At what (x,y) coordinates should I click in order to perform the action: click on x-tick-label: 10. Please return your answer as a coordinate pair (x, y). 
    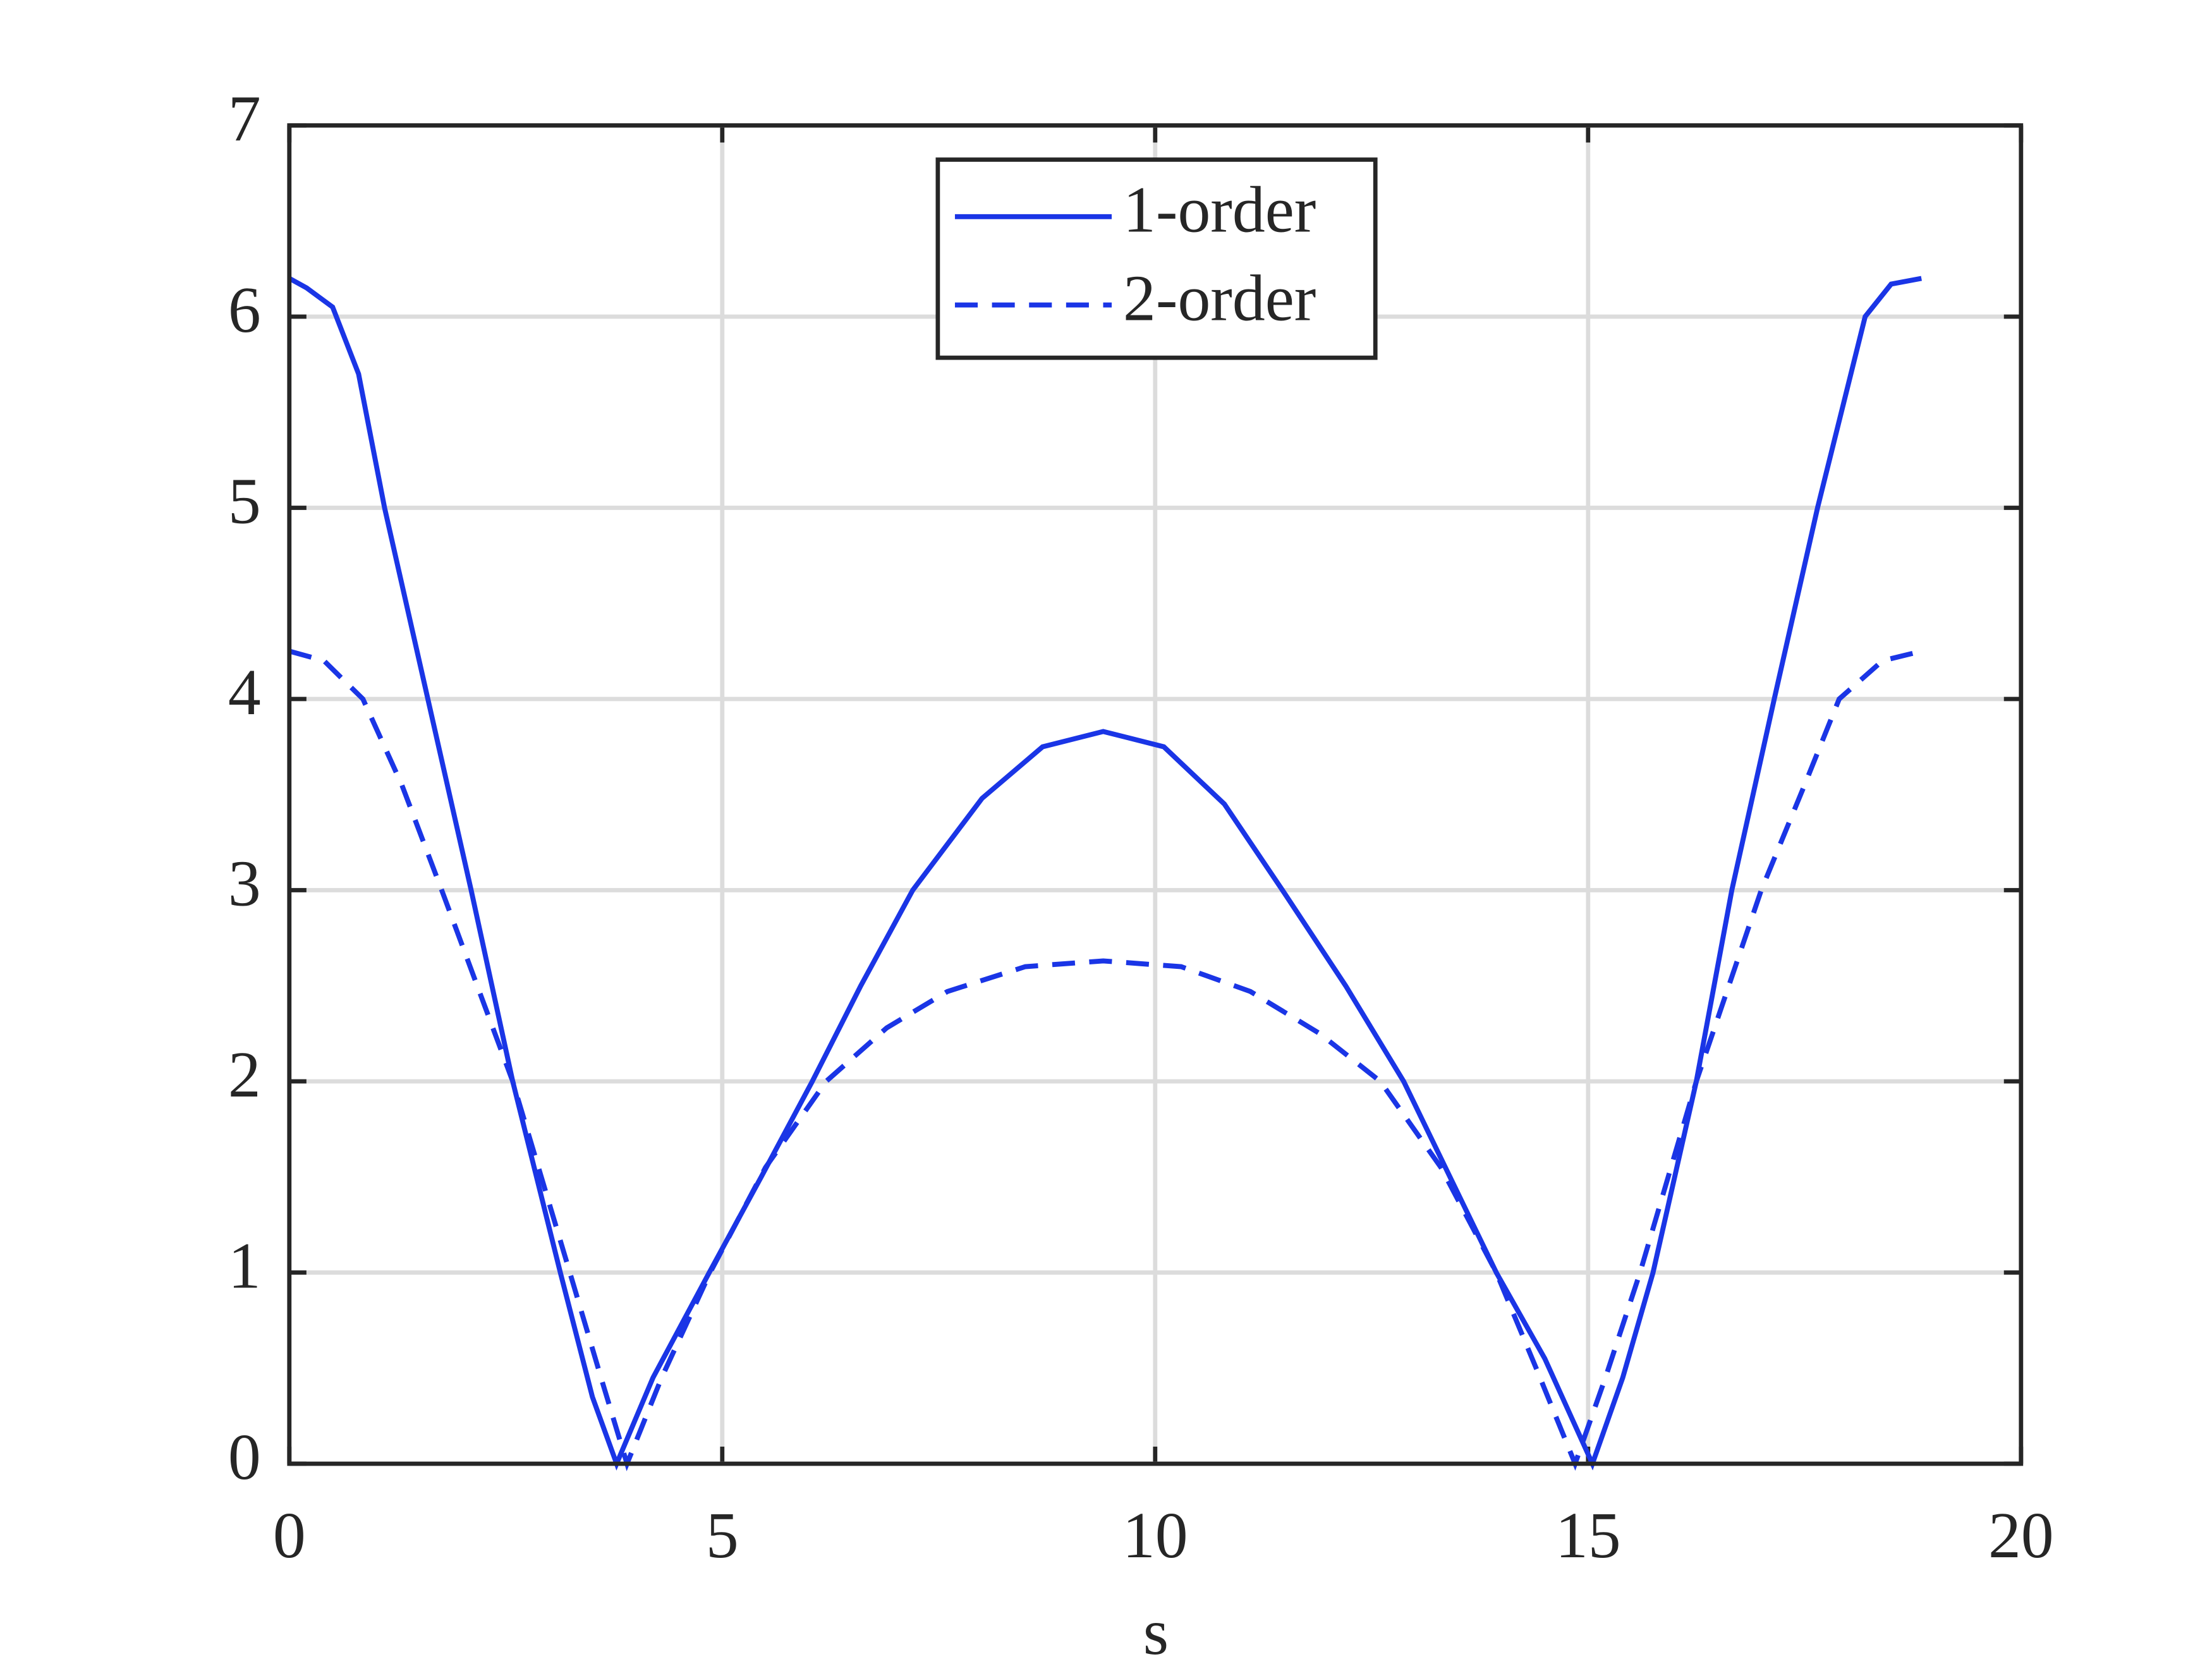
    Looking at the image, I should click on (1155, 1536).